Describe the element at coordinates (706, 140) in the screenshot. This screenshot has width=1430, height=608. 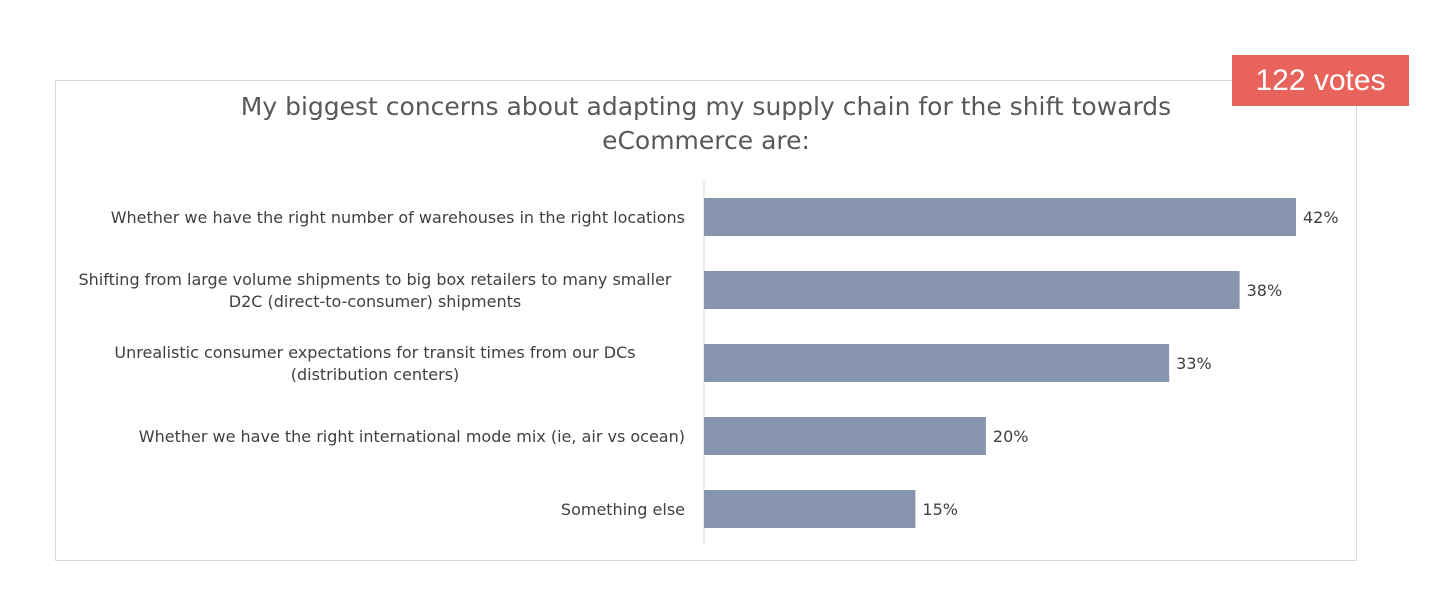
I see `chart-title-line-2: eCommerce are:` at that location.